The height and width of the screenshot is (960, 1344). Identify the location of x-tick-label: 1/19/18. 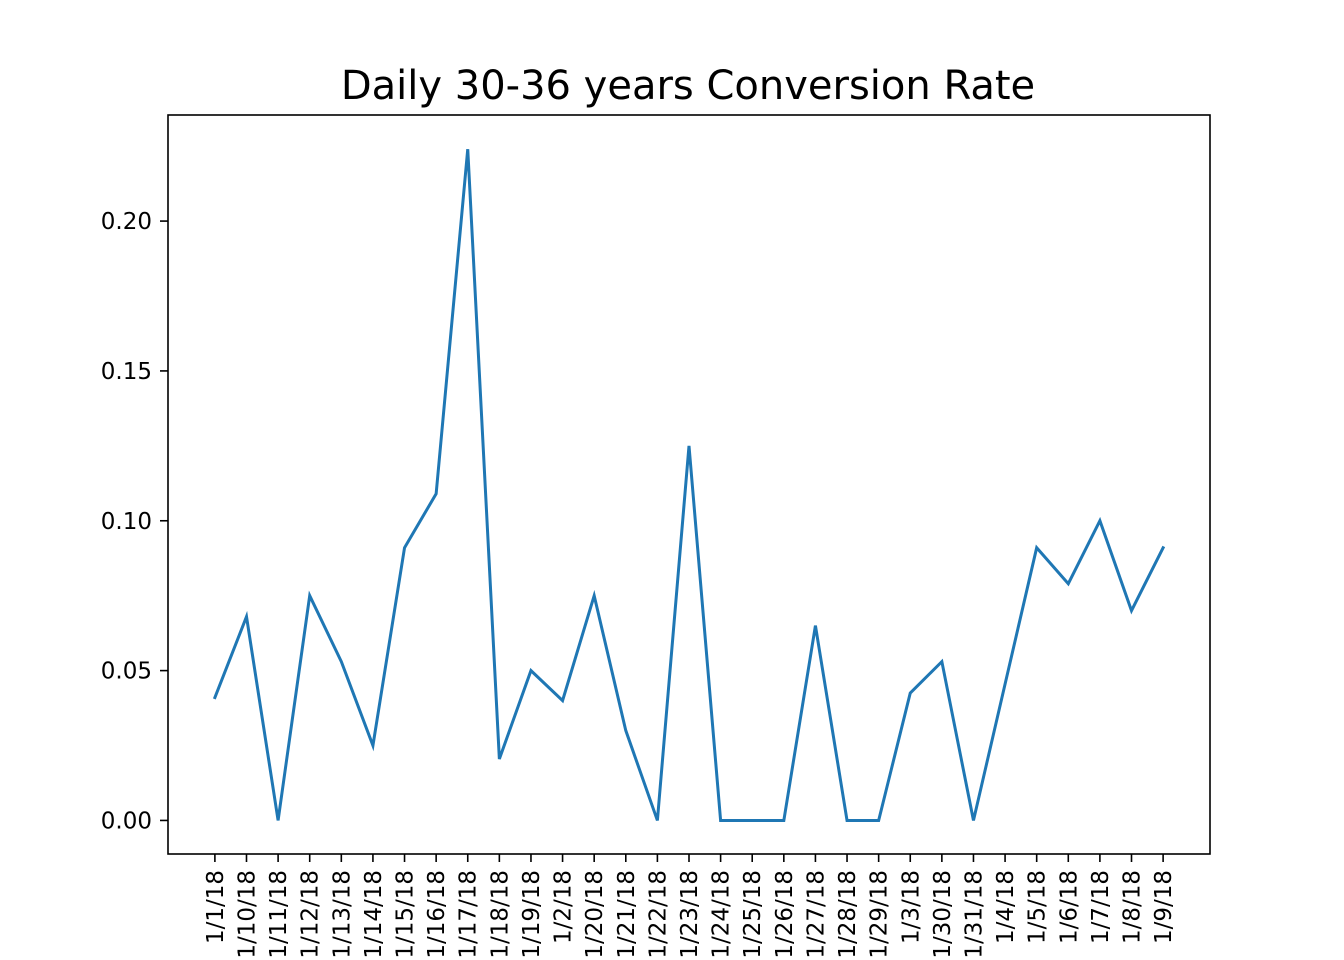
(532, 914).